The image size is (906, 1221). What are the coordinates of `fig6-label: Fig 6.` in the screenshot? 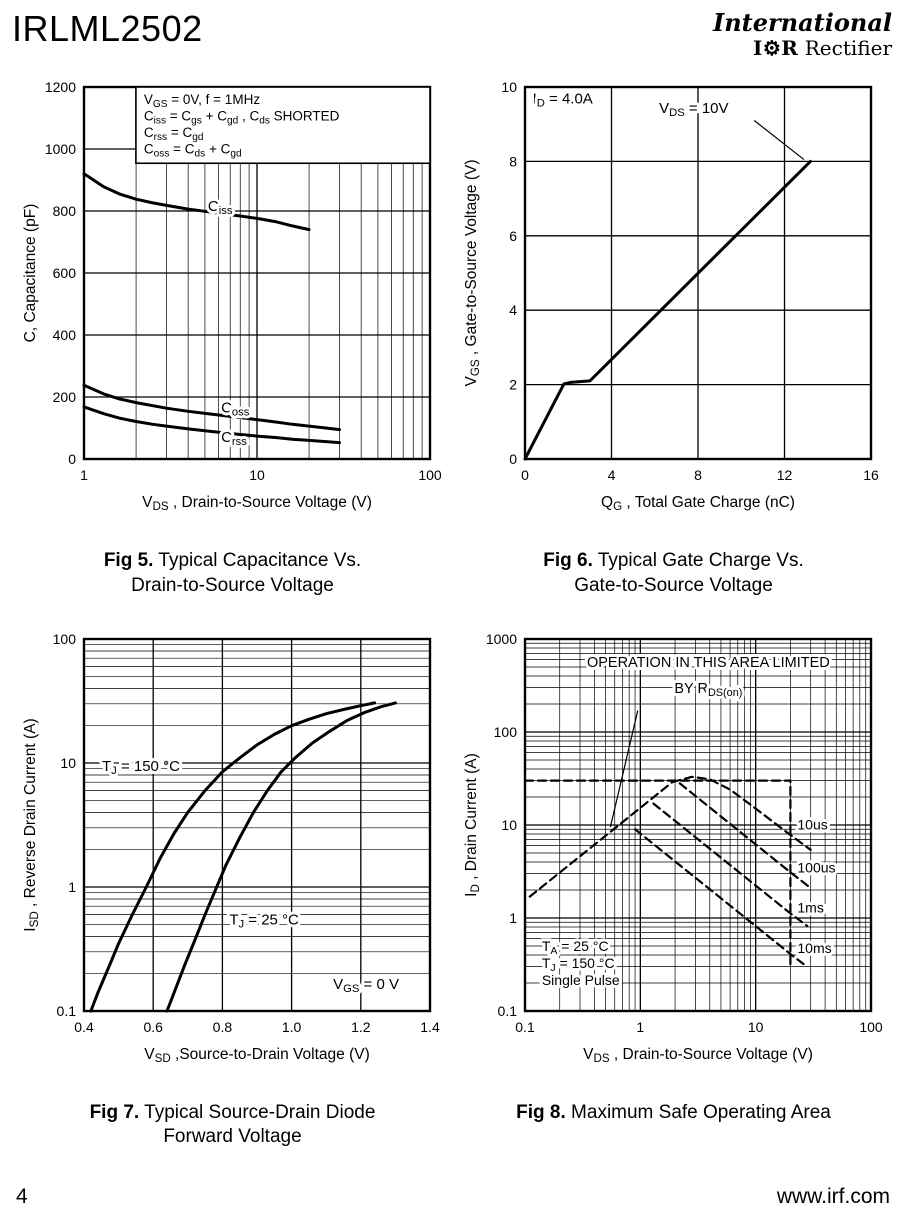 It's located at (568, 561).